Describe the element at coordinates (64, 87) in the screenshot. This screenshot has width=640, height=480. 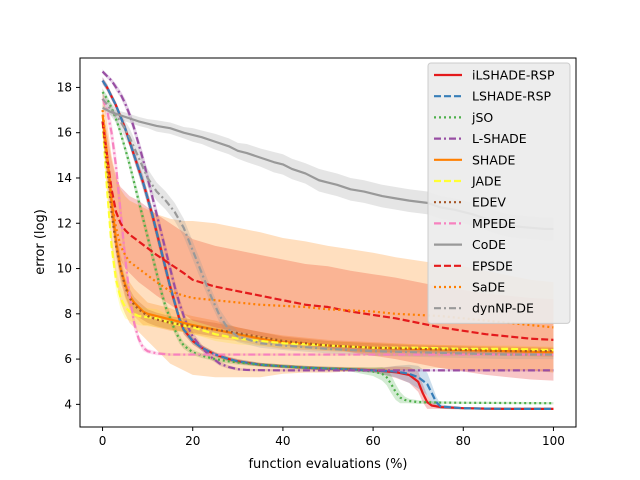
I see `y-tick-label: 18` at that location.